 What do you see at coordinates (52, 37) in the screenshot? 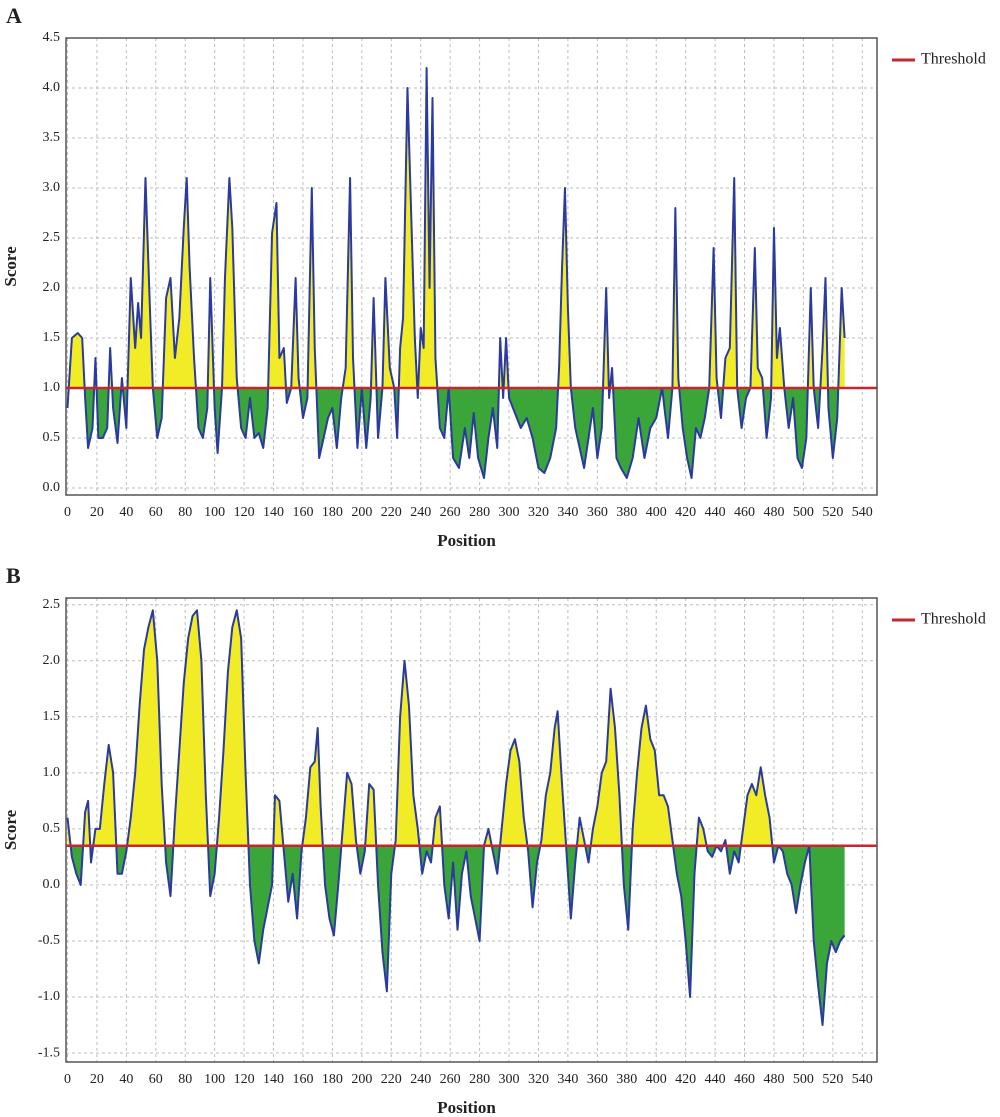
I see `y-tick-label: 4.5` at bounding box center [52, 37].